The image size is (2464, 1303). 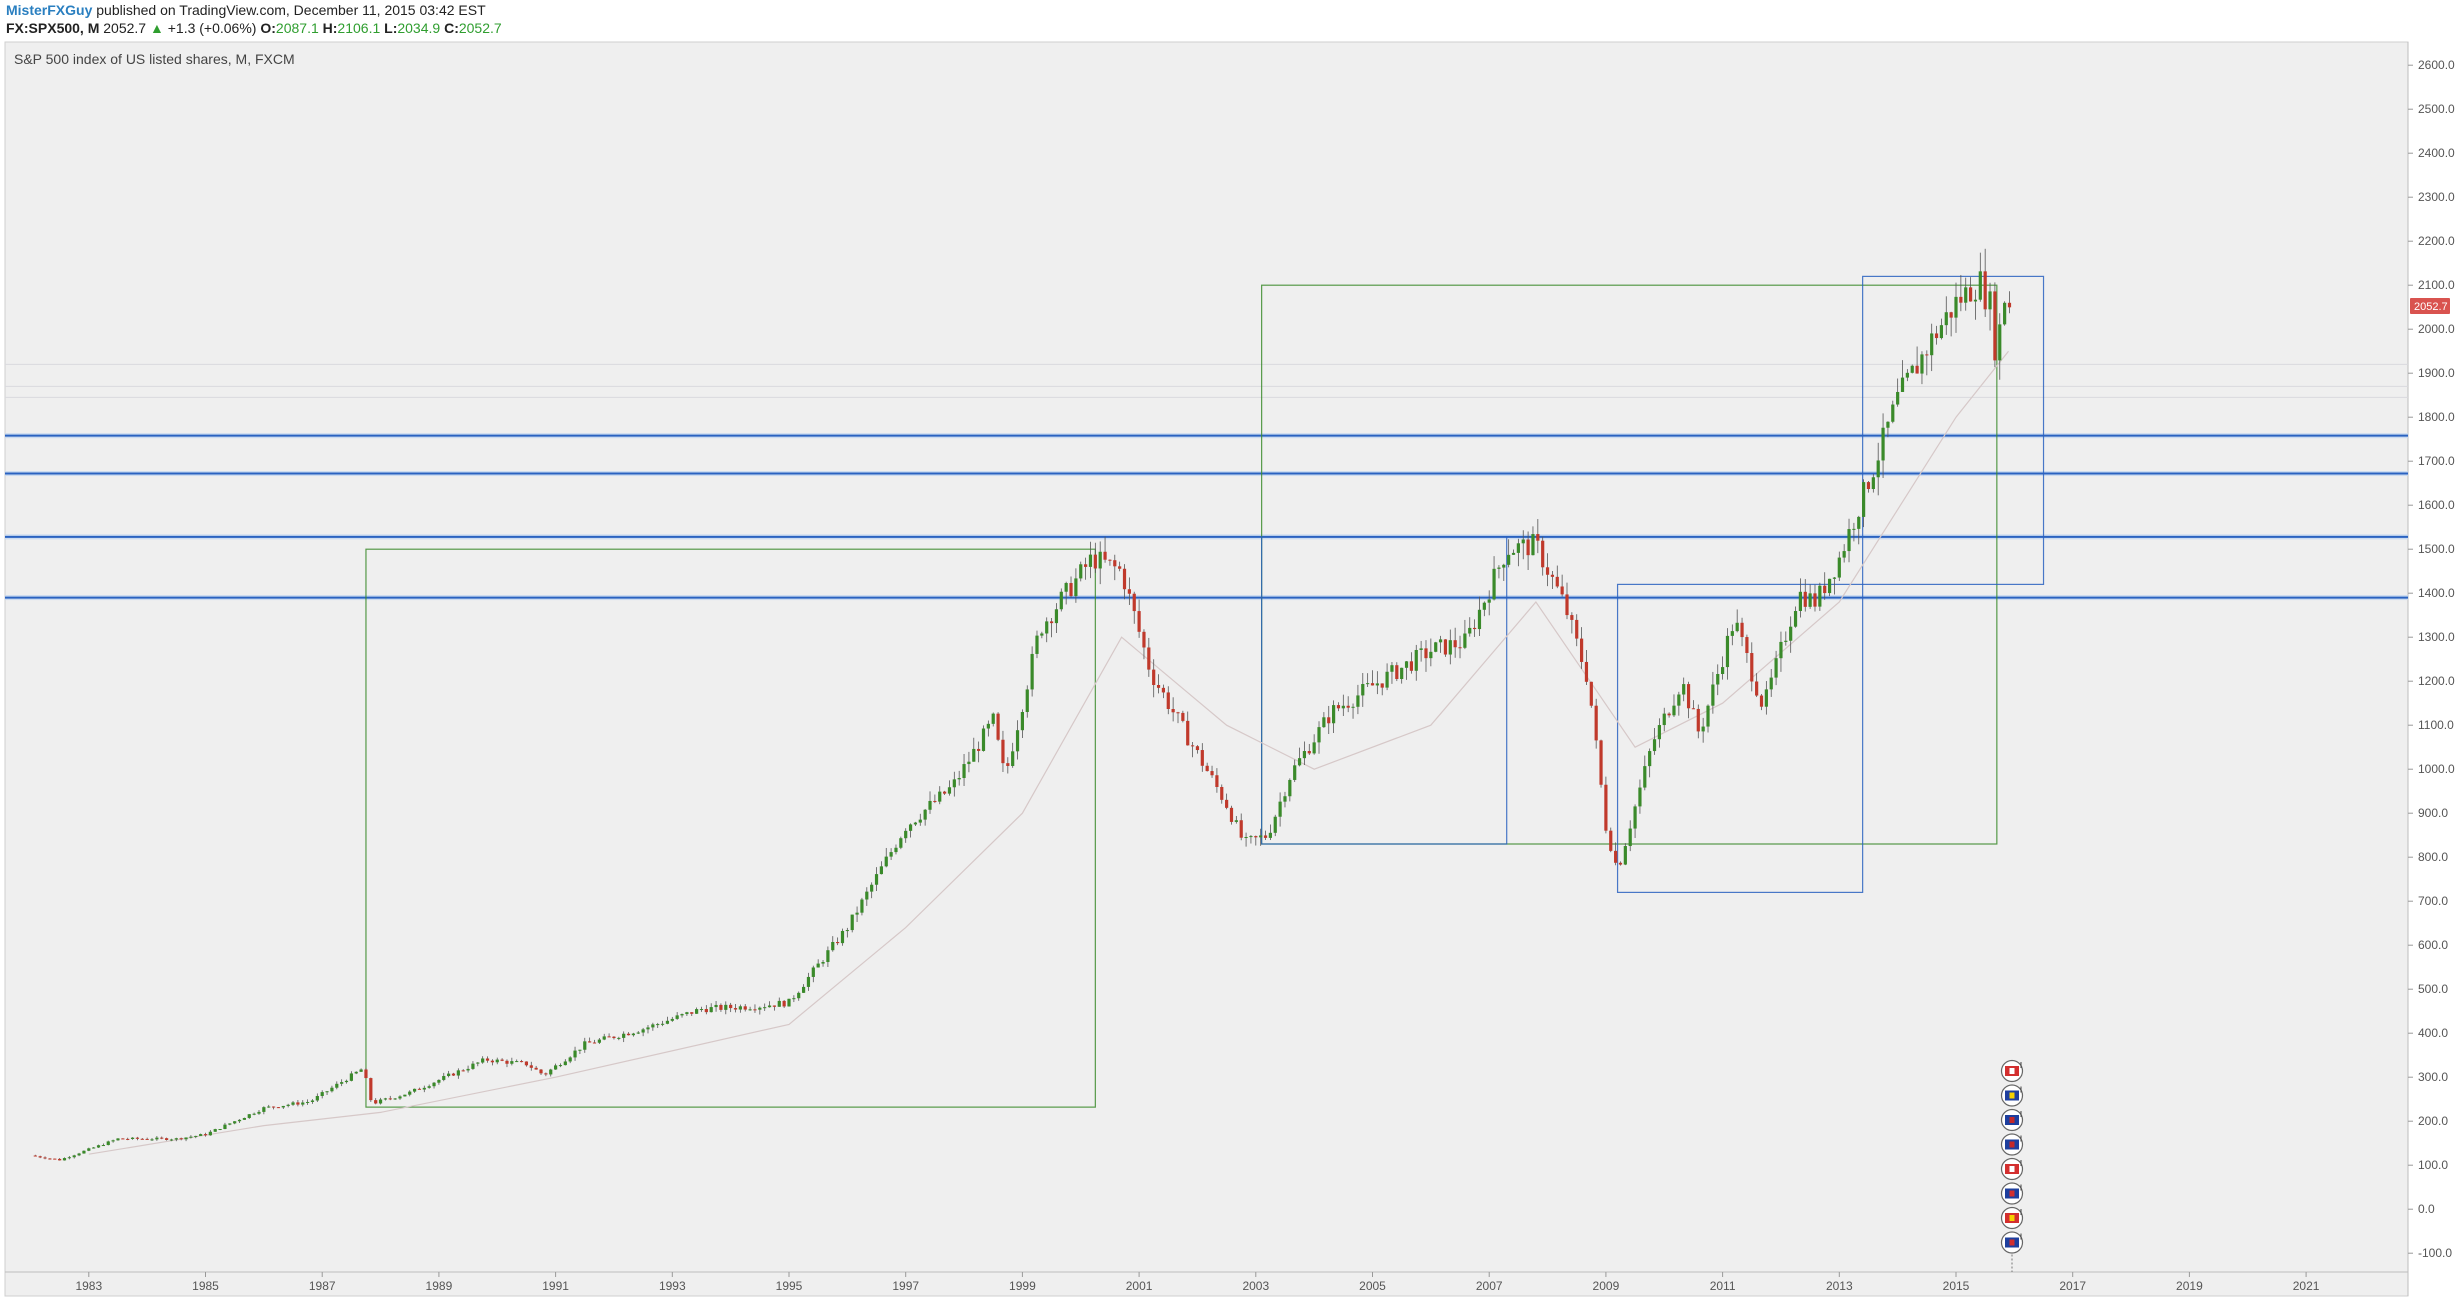 I want to click on price-tick-label: 1300.0, so click(x=2436, y=637).